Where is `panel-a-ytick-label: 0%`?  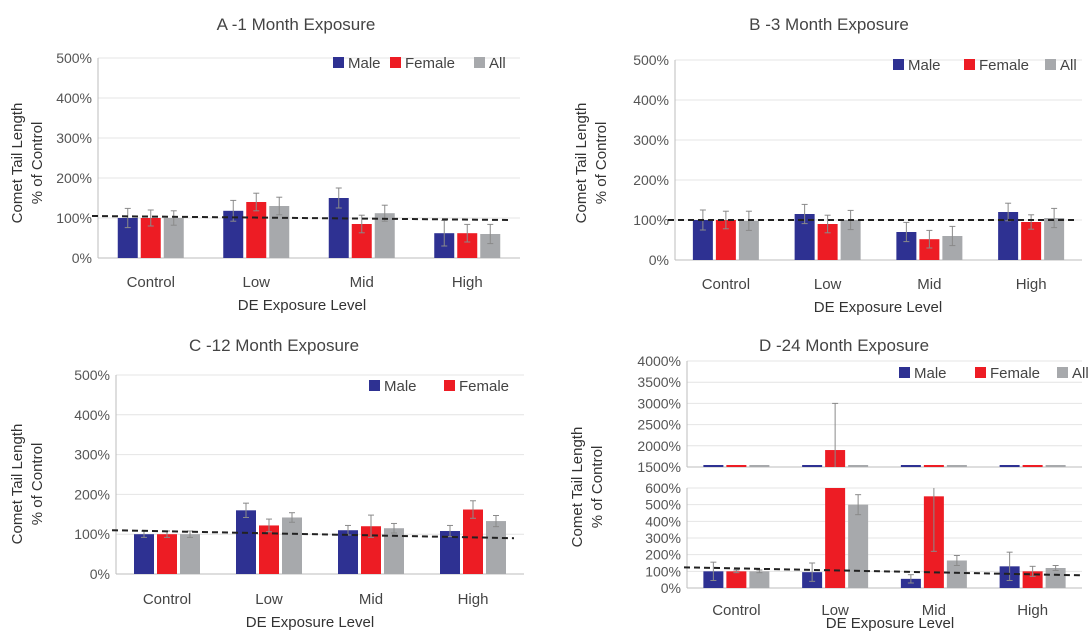 panel-a-ytick-label: 0% is located at coordinates (82, 258).